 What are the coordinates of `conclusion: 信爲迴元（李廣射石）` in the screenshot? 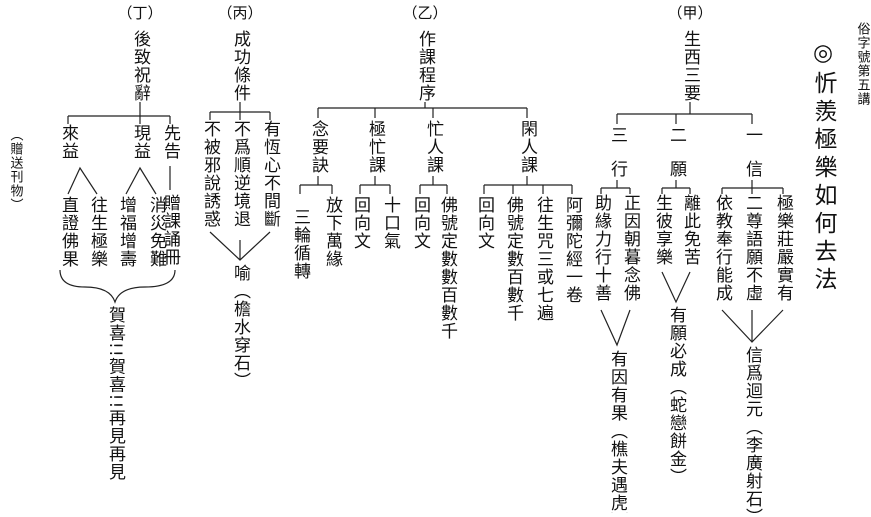 It's located at (752, 429).